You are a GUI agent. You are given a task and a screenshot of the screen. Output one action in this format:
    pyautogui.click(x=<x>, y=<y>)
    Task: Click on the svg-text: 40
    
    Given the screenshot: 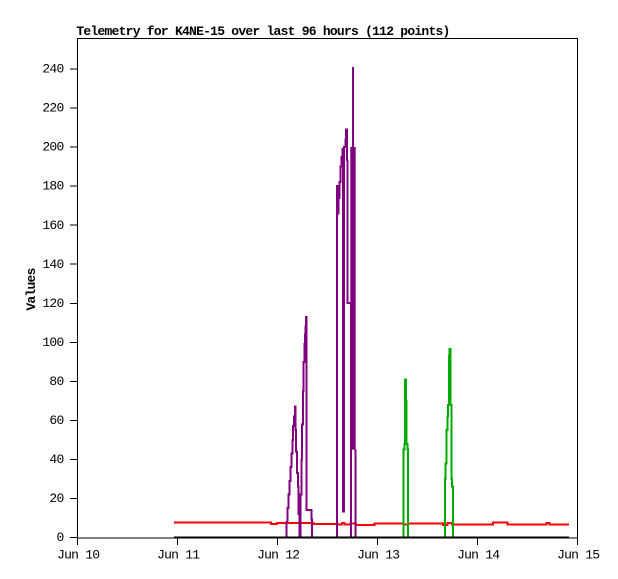 What is the action you would take?
    pyautogui.click(x=56, y=459)
    